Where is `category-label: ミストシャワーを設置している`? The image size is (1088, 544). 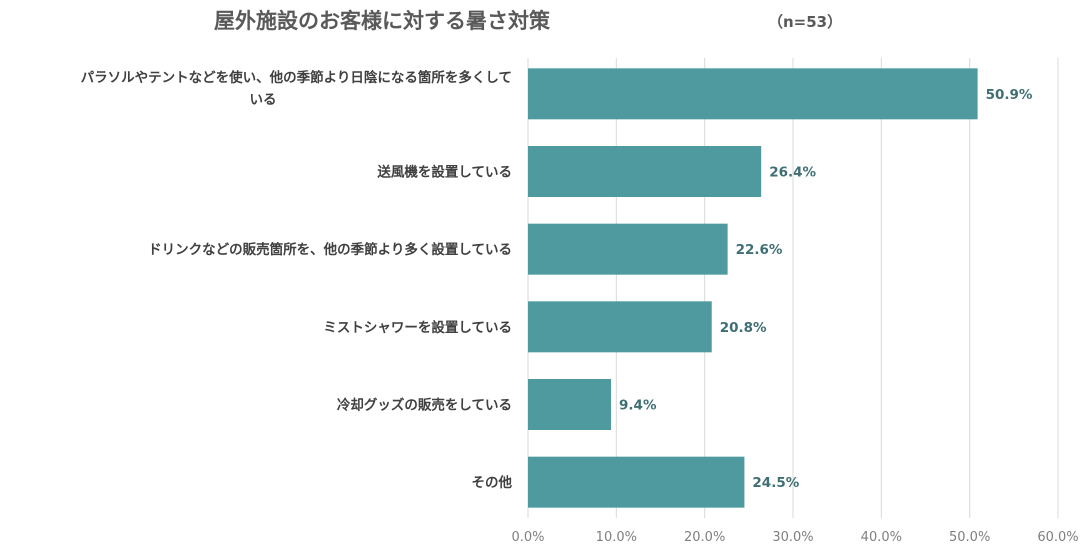 category-label: ミストシャワーを設置している is located at coordinates (417, 327).